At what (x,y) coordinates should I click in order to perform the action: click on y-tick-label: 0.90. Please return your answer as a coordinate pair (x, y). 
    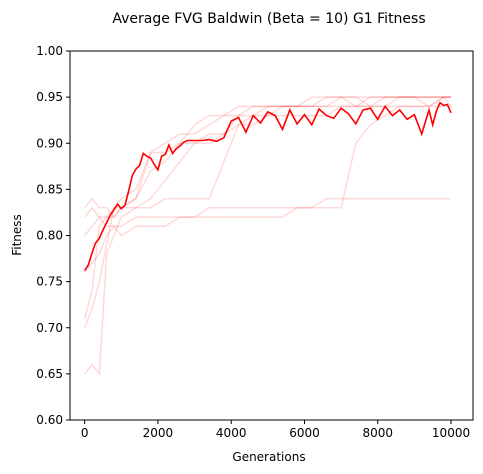
    Looking at the image, I should click on (49, 143).